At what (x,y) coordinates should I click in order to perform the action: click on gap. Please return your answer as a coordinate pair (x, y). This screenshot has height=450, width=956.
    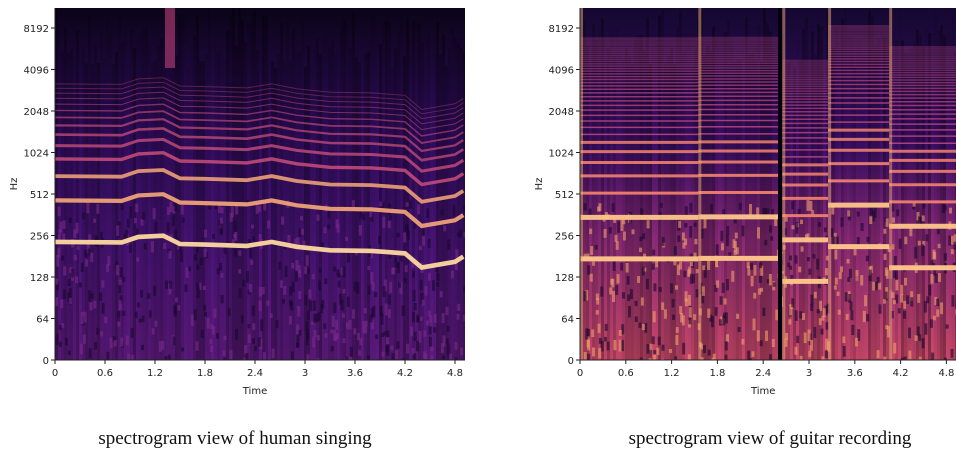
    Looking at the image, I should click on (780, 184).